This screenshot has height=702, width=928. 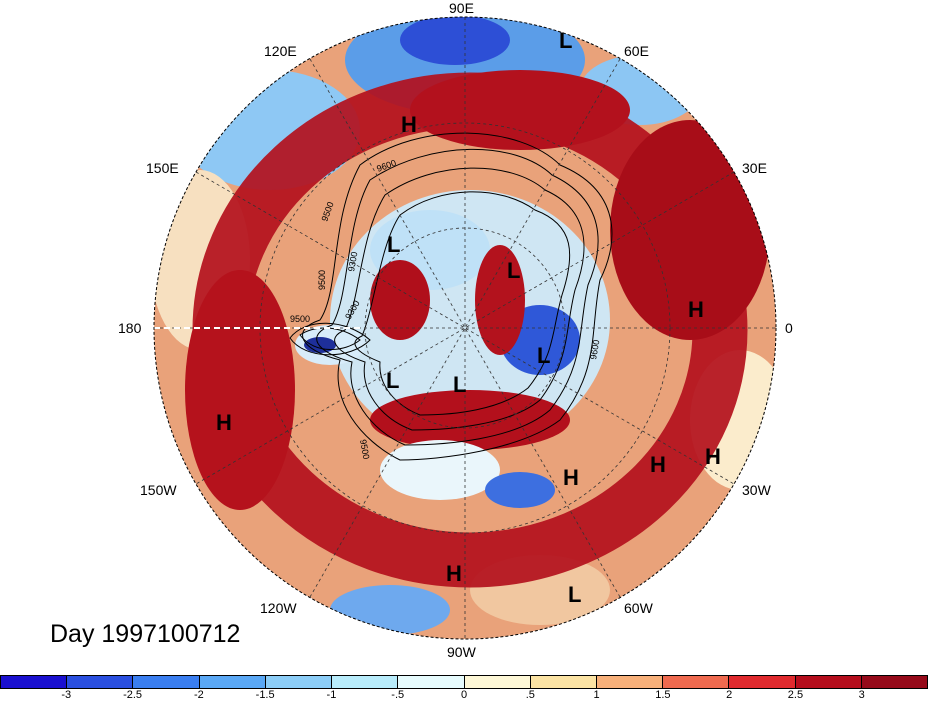 I want to click on lon-label-90e: 90E, so click(x=461, y=8).